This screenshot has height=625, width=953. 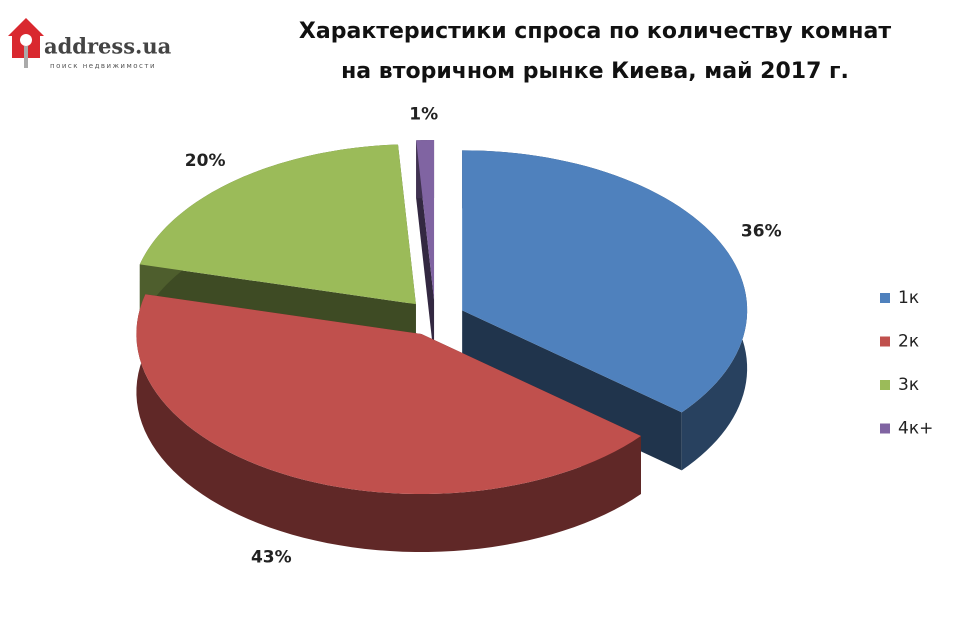 I want to click on logo-name: address.ua, so click(x=108, y=46).